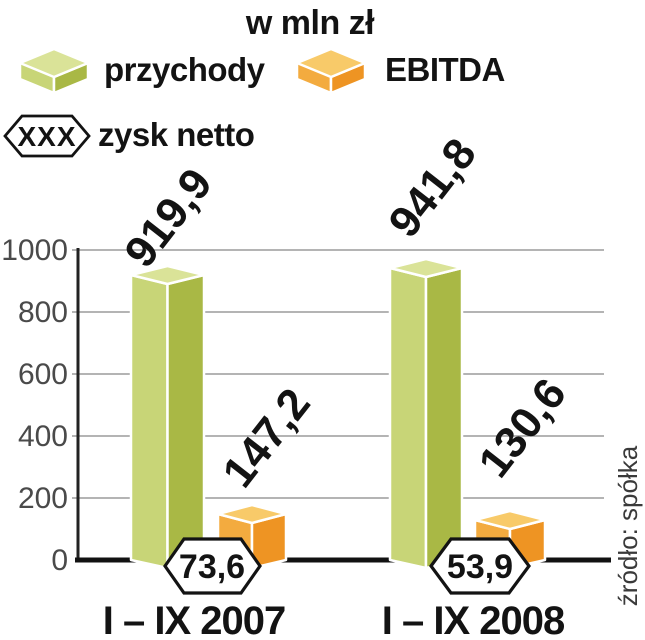  What do you see at coordinates (522, 428) in the screenshot?
I see `ebitda-value-2008: 130,6` at bounding box center [522, 428].